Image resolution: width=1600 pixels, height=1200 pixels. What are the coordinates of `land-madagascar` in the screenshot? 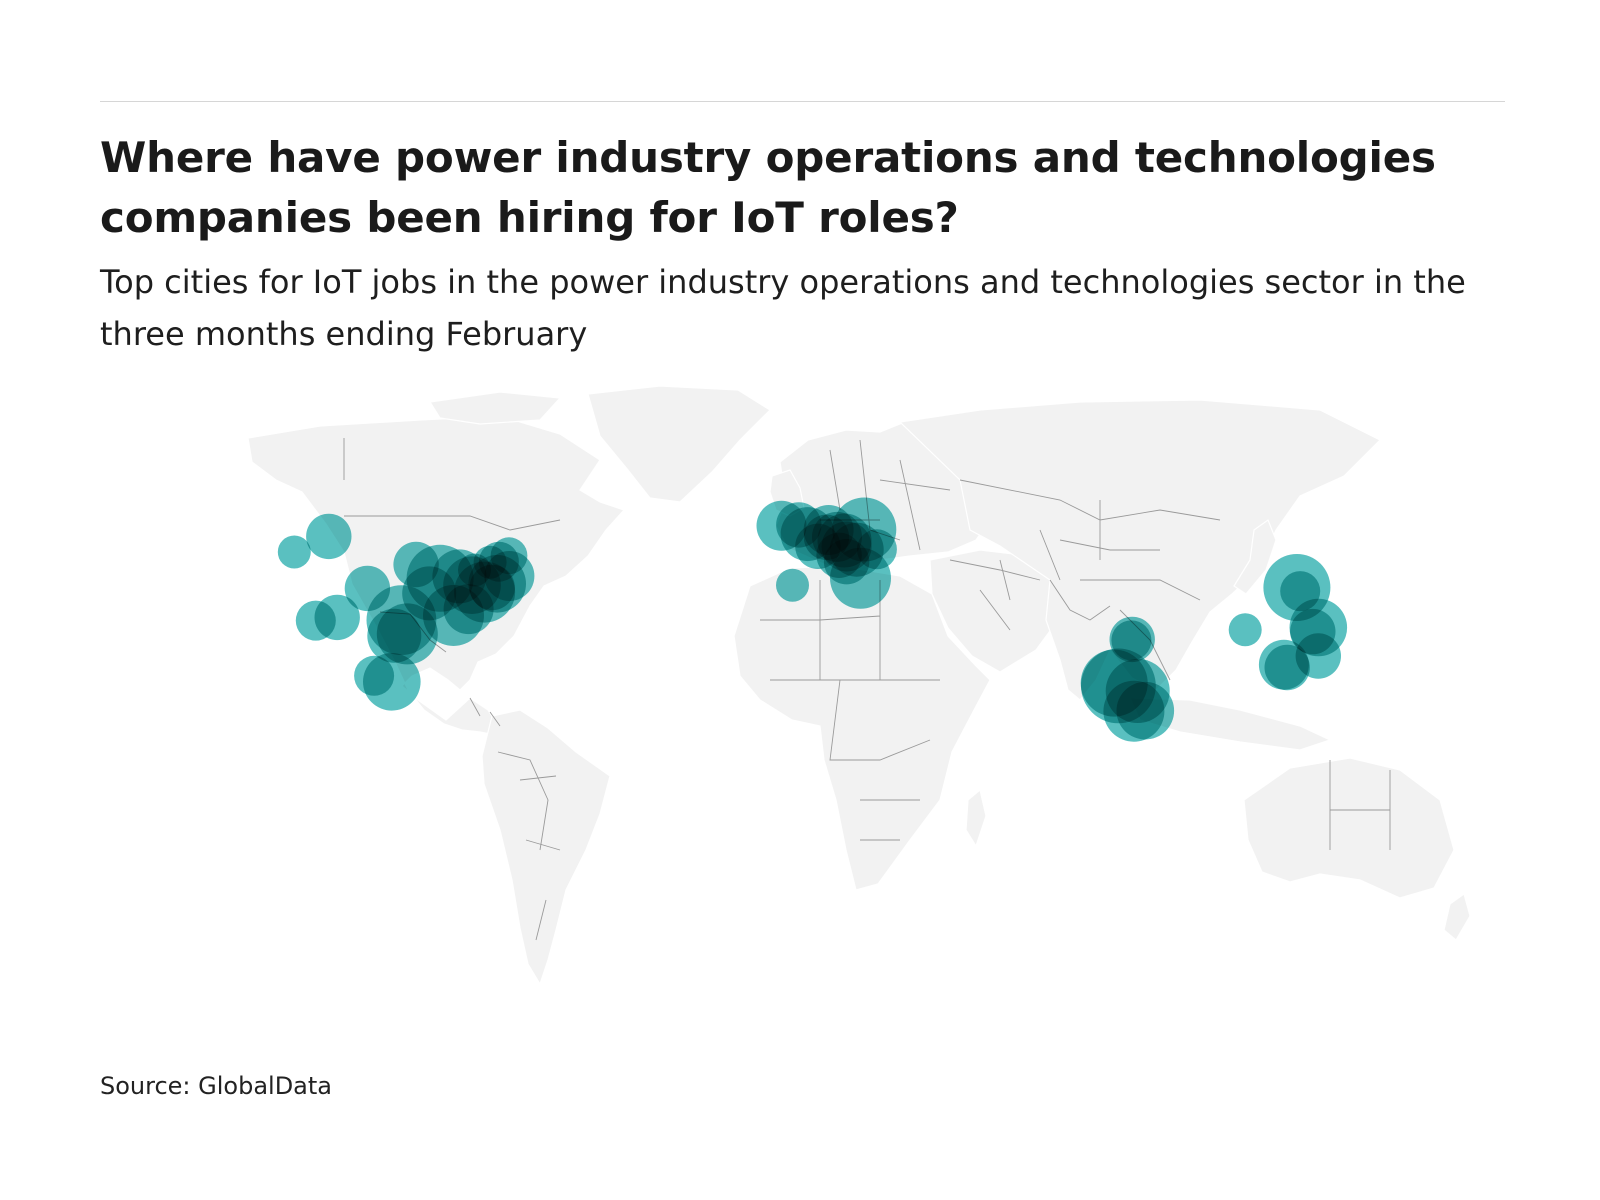 It's located at (976, 818).